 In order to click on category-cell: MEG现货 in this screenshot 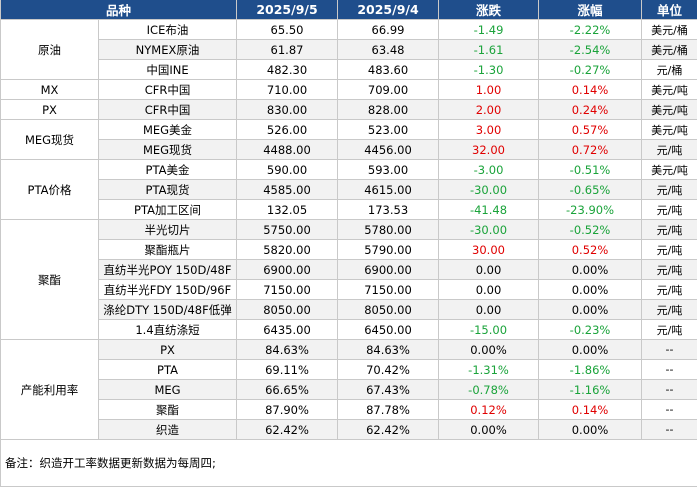, I will do `click(50, 140)`.